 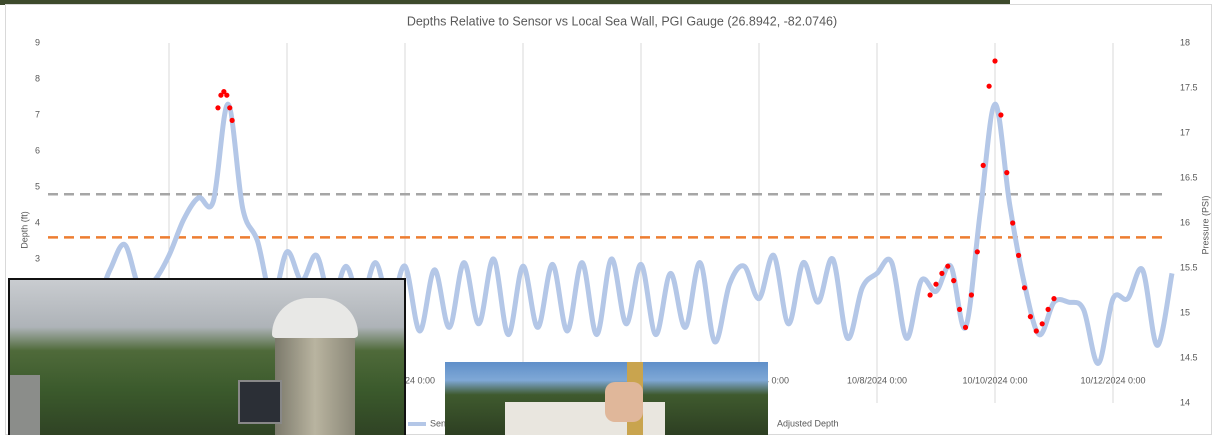 I want to click on x-tick-label: 10/10/2024 0:00, so click(x=994, y=380).